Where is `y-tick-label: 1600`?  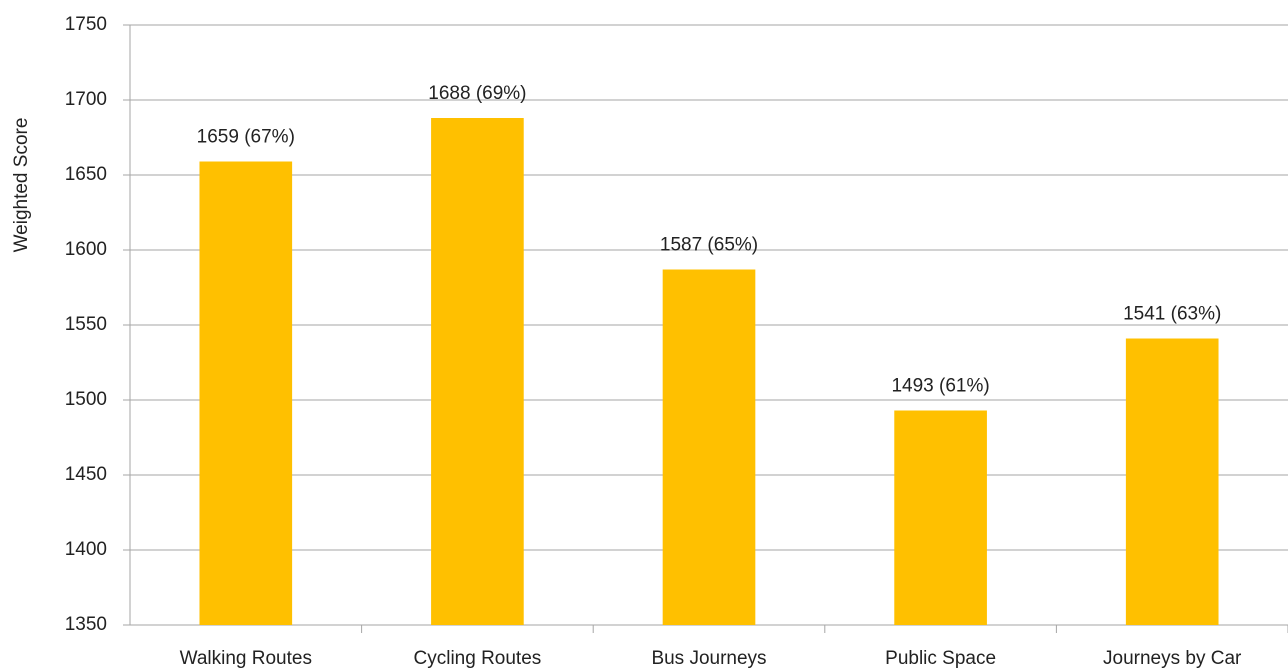
y-tick-label: 1600 is located at coordinates (86, 249).